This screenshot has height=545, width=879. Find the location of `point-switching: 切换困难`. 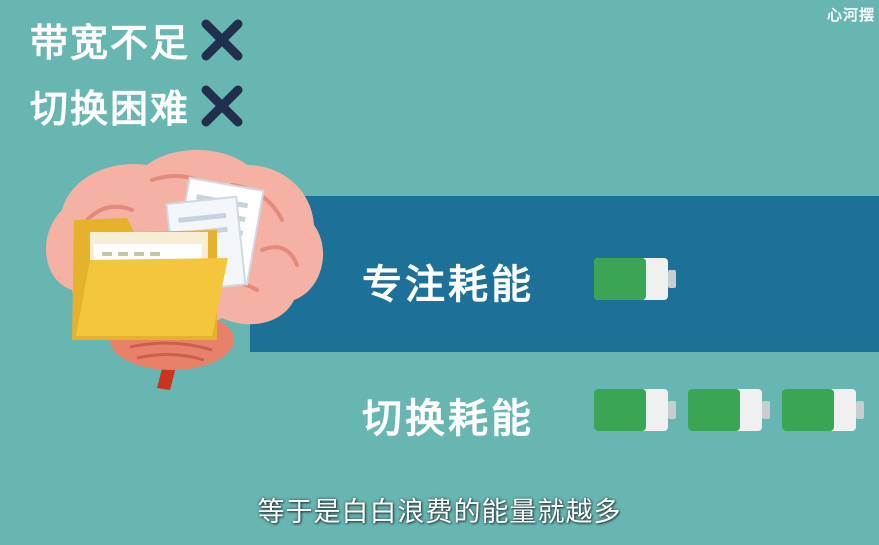

point-switching: 切换困难 is located at coordinates (138, 105).